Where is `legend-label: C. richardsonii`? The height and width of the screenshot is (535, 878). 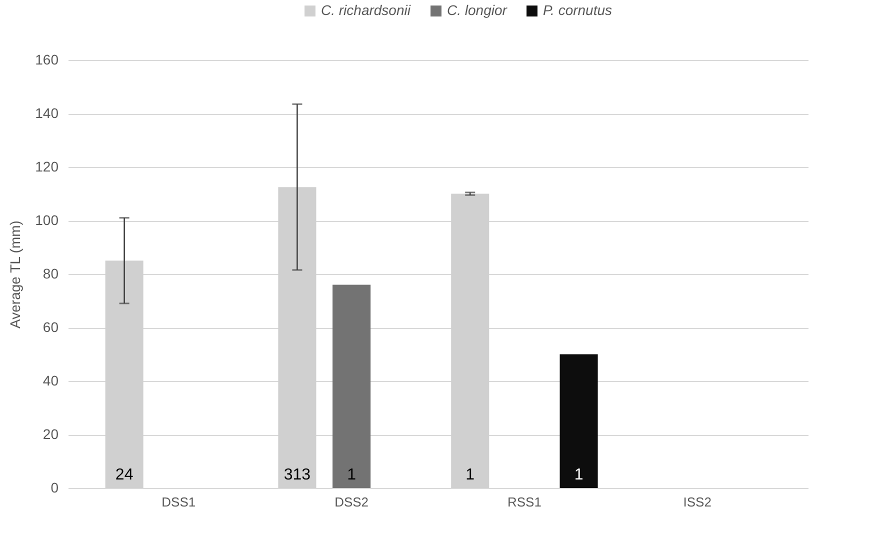 legend-label: C. richardsonii is located at coordinates (366, 10).